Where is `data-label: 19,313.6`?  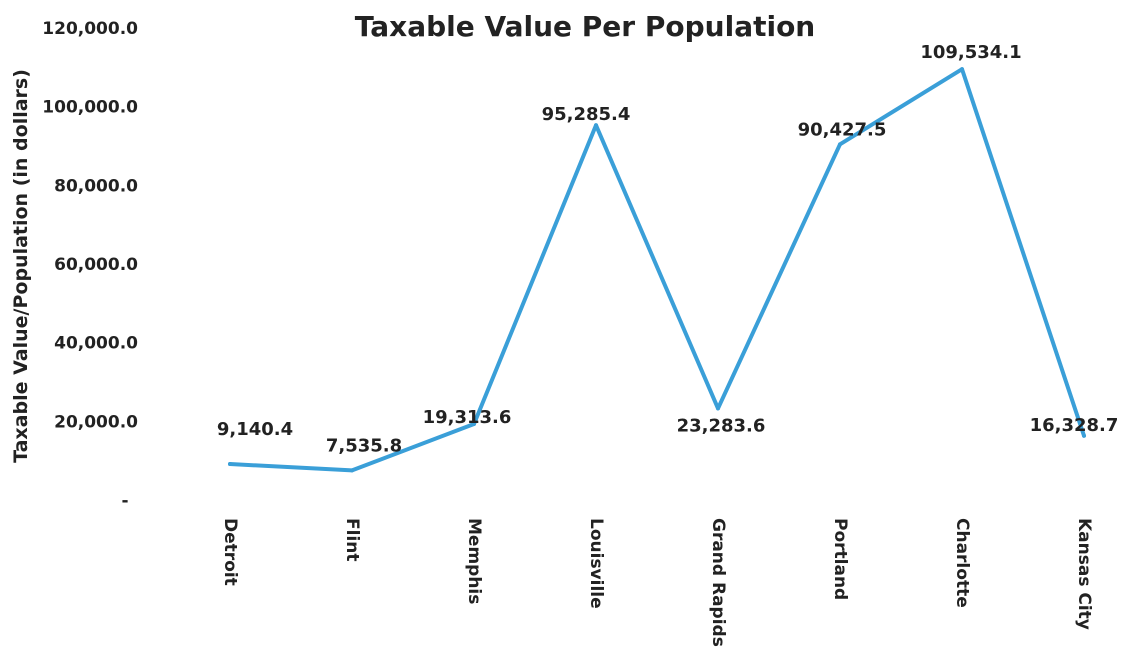
data-label: 19,313.6 is located at coordinates (467, 417).